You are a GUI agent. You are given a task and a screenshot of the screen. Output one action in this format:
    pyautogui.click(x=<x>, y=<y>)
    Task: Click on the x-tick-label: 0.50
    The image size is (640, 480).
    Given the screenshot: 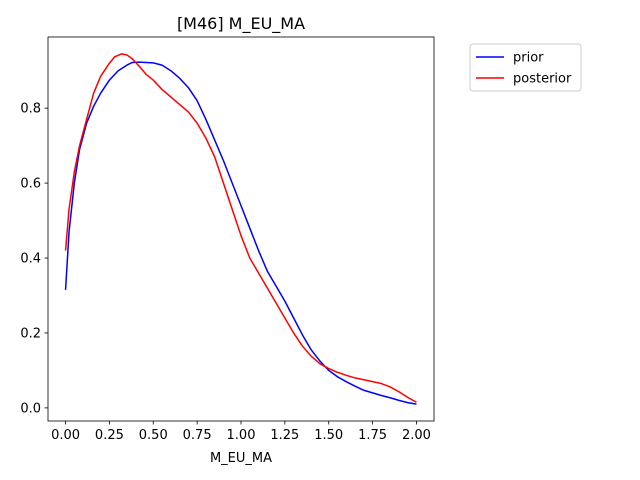 What is the action you would take?
    pyautogui.click(x=153, y=435)
    